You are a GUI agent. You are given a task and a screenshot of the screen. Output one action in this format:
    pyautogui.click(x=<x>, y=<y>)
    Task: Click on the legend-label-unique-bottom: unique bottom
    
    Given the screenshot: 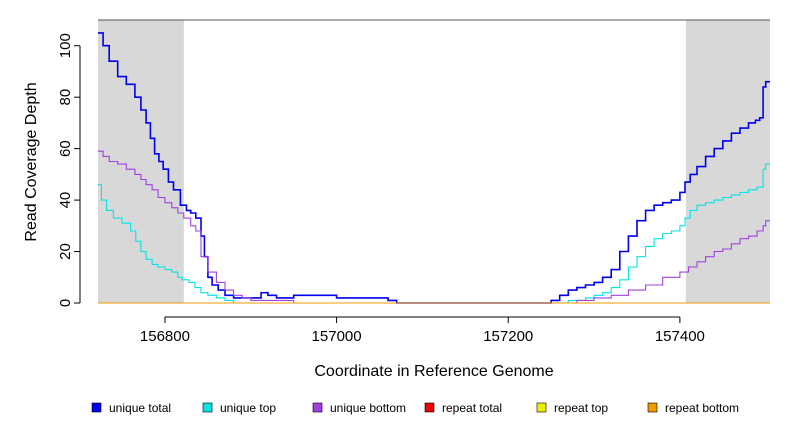 What is the action you would take?
    pyautogui.click(x=368, y=408)
    